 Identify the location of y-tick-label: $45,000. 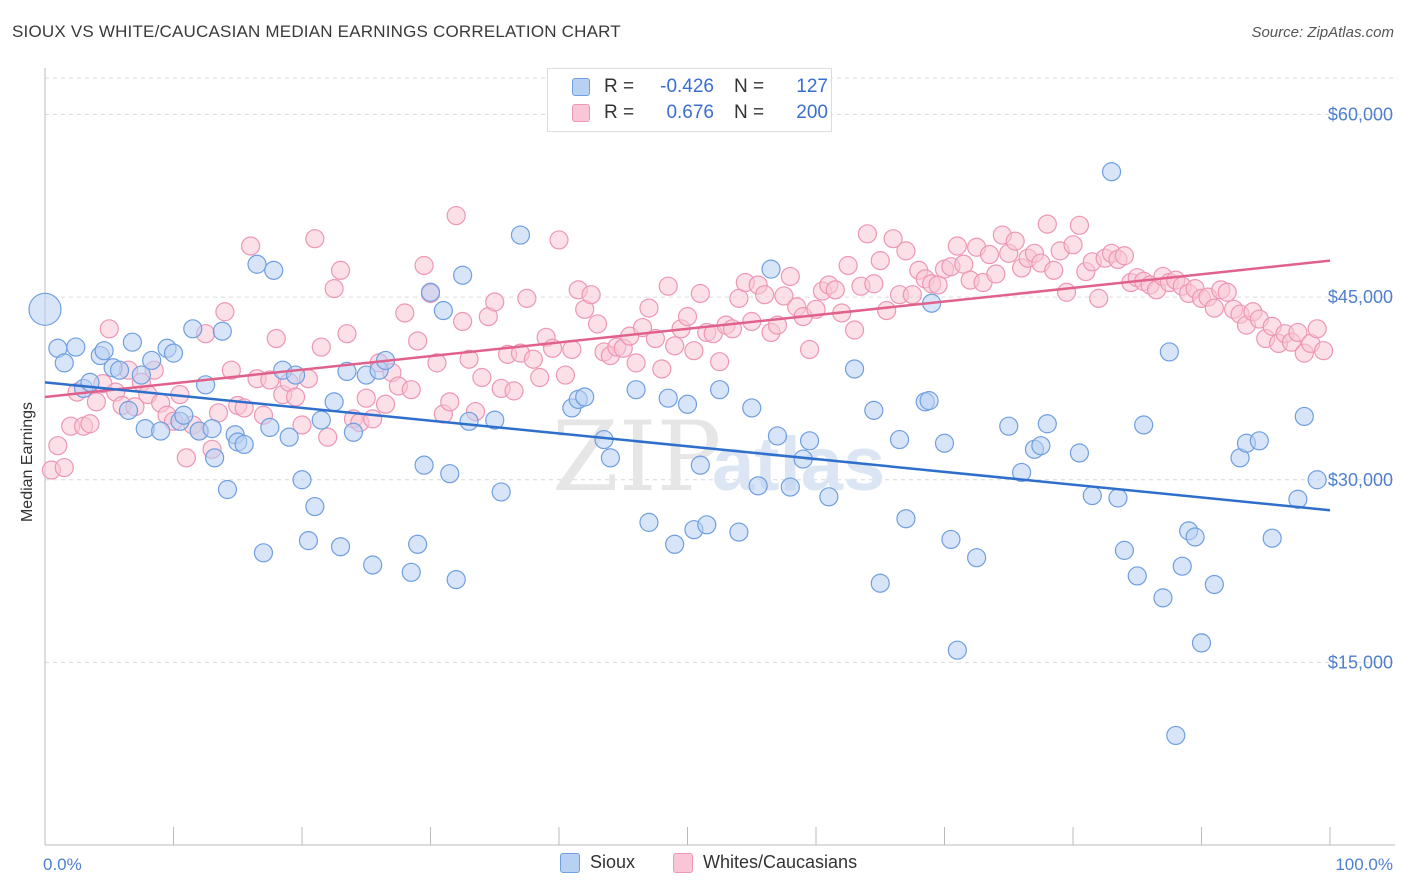
(1360, 297).